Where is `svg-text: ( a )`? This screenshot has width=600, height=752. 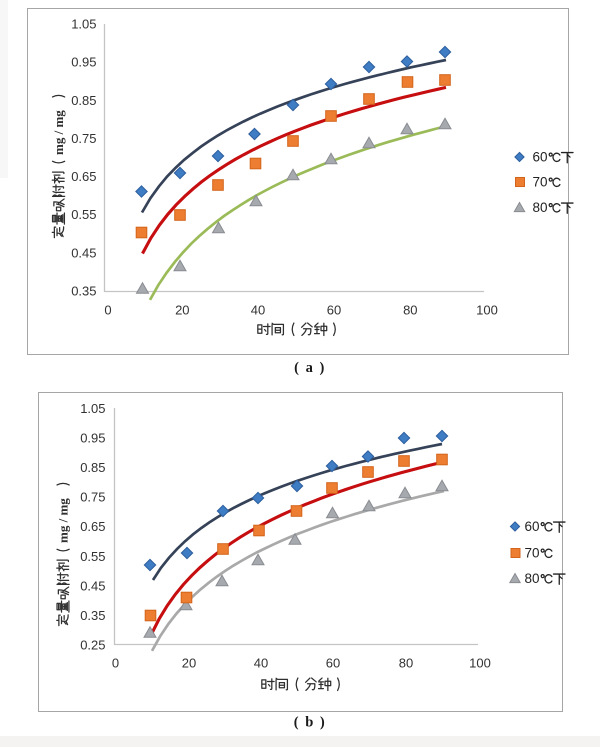
svg-text: ( a ) is located at coordinates (310, 368).